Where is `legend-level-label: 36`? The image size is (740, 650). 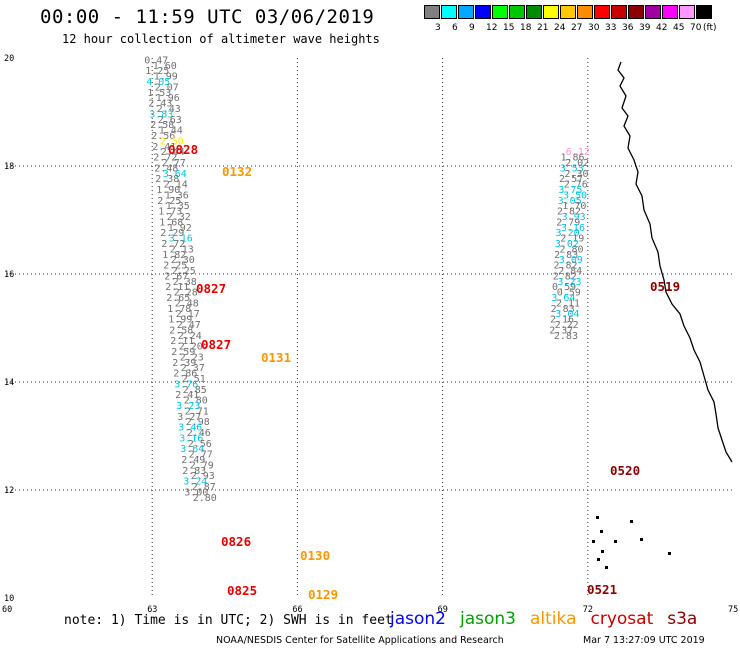 legend-level-label: 36 is located at coordinates (628, 28).